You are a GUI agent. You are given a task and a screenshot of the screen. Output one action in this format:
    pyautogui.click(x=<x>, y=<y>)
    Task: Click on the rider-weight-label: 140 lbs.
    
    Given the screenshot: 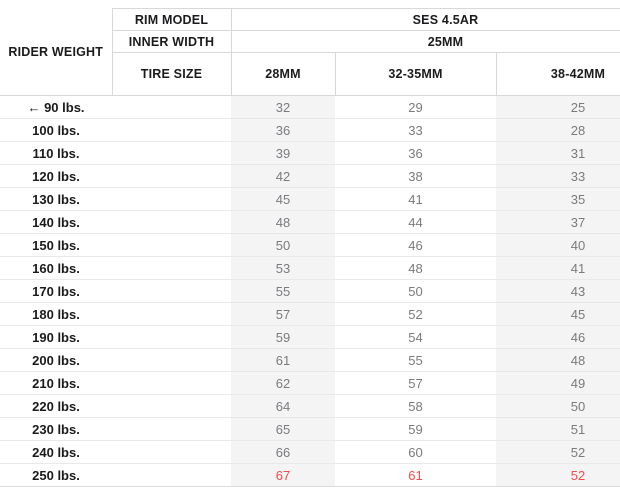 What is the action you would take?
    pyautogui.click(x=56, y=222)
    